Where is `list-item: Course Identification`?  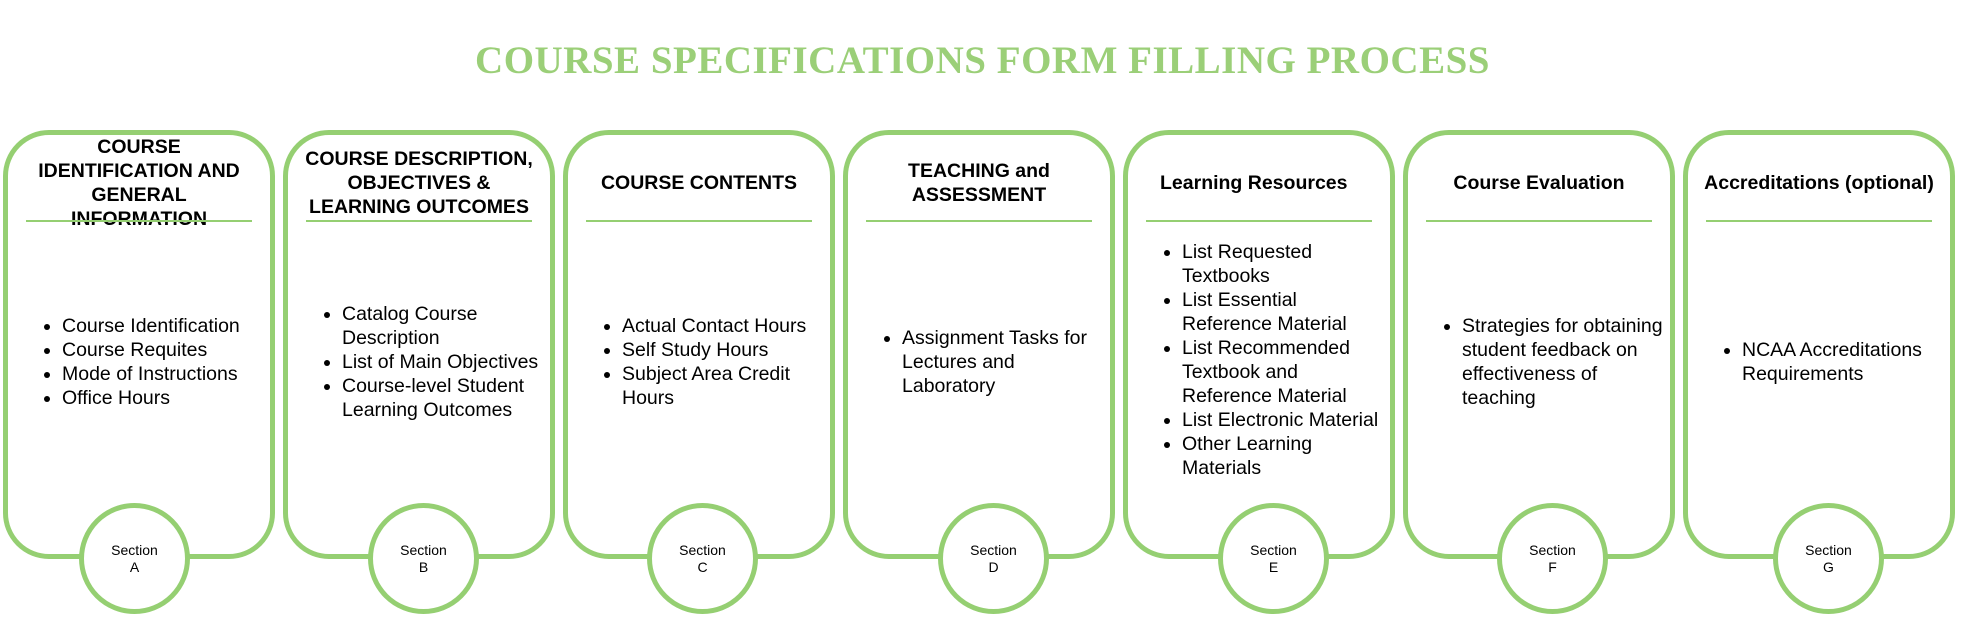 list-item: Course Identification is located at coordinates (151, 326).